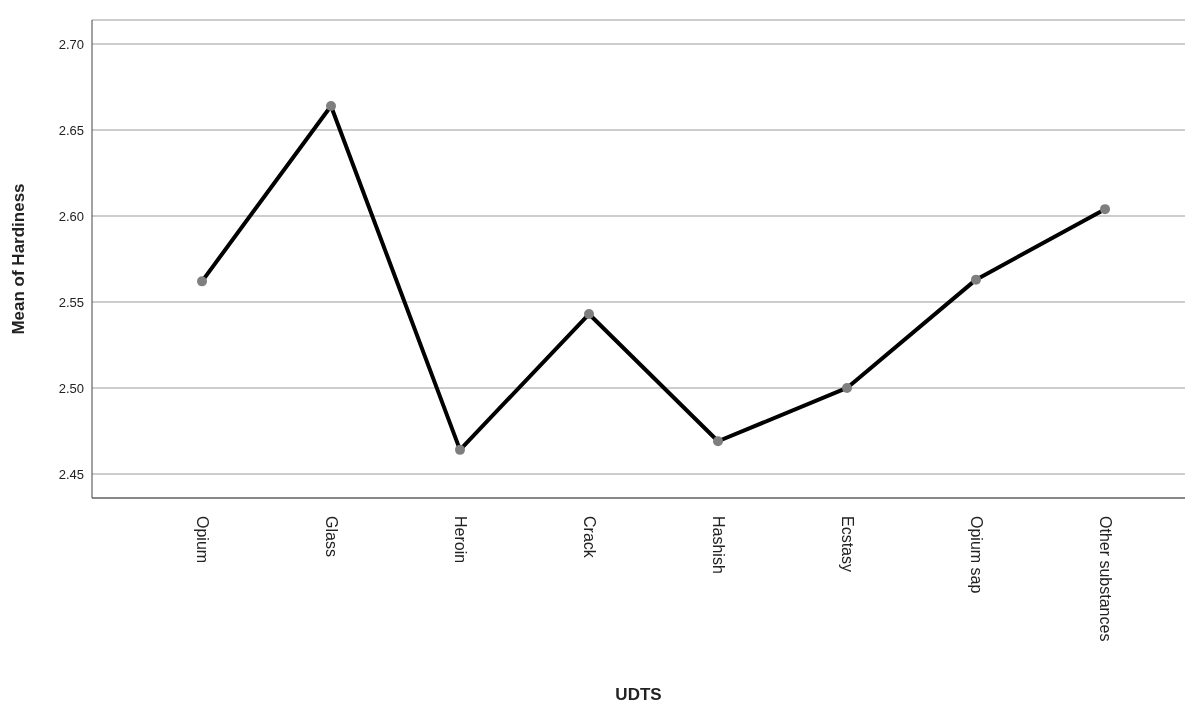 The width and height of the screenshot is (1203, 715). Describe the element at coordinates (589, 537) in the screenshot. I see `x-tick-label: Crack` at that location.